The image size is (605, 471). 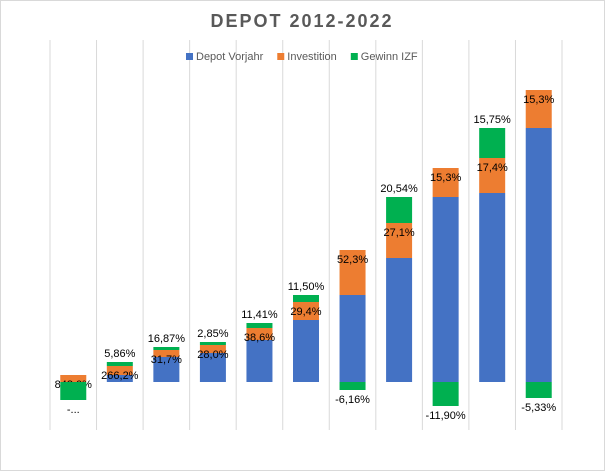 I want to click on data-label: 11,50%, so click(x=306, y=287).